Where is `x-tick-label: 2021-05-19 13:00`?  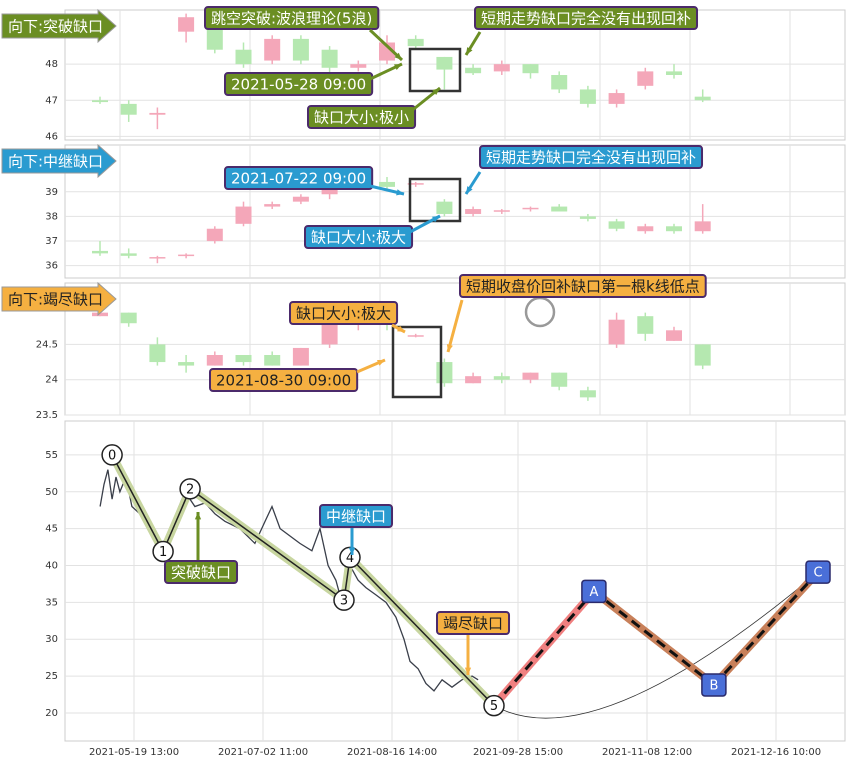
x-tick-label: 2021-05-19 13:00 is located at coordinates (134, 752).